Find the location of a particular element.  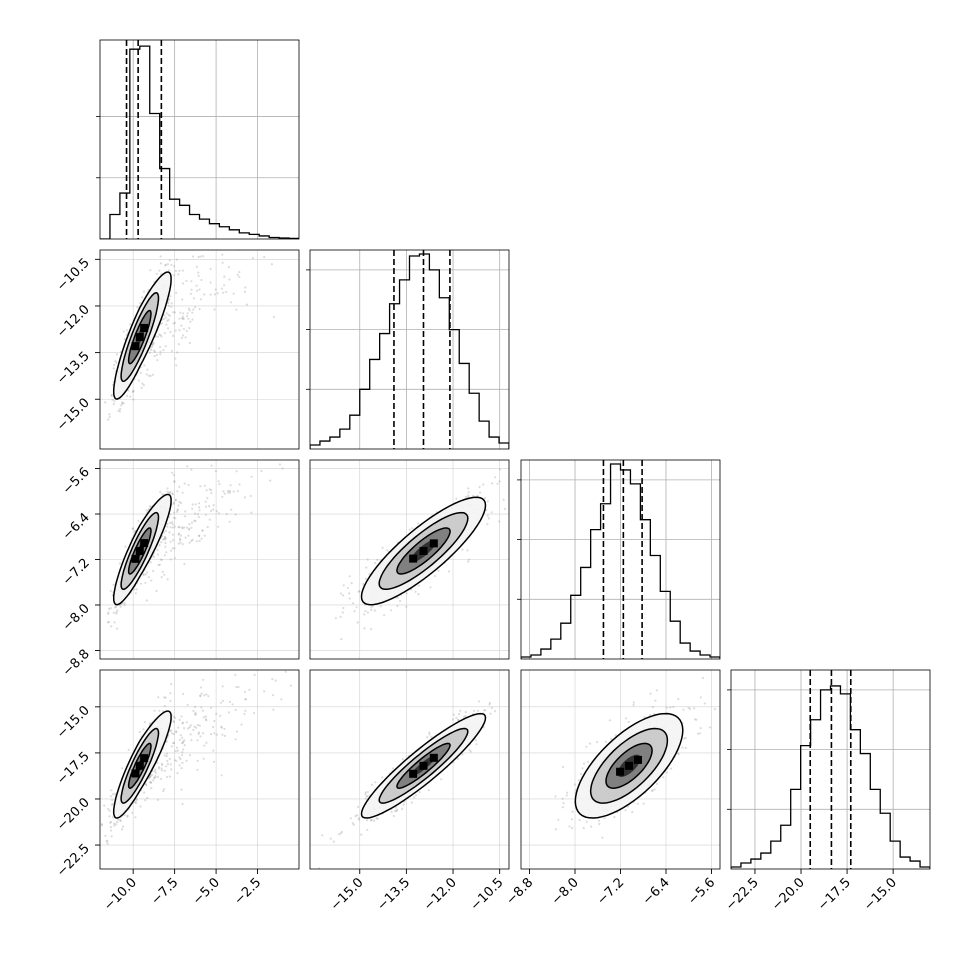

x-tick-label: −10.0 is located at coordinates (120, 894).